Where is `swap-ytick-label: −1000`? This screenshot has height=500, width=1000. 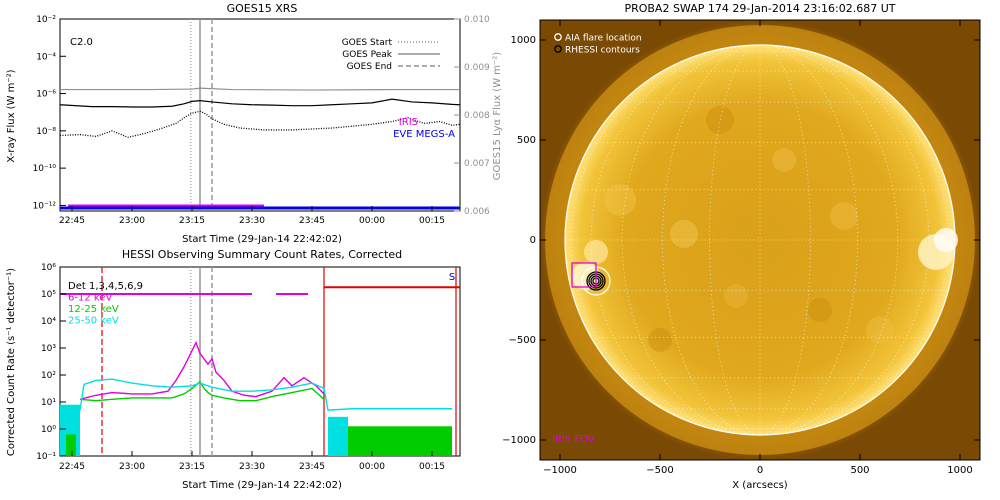
swap-ytick-label: −1000 is located at coordinates (519, 440).